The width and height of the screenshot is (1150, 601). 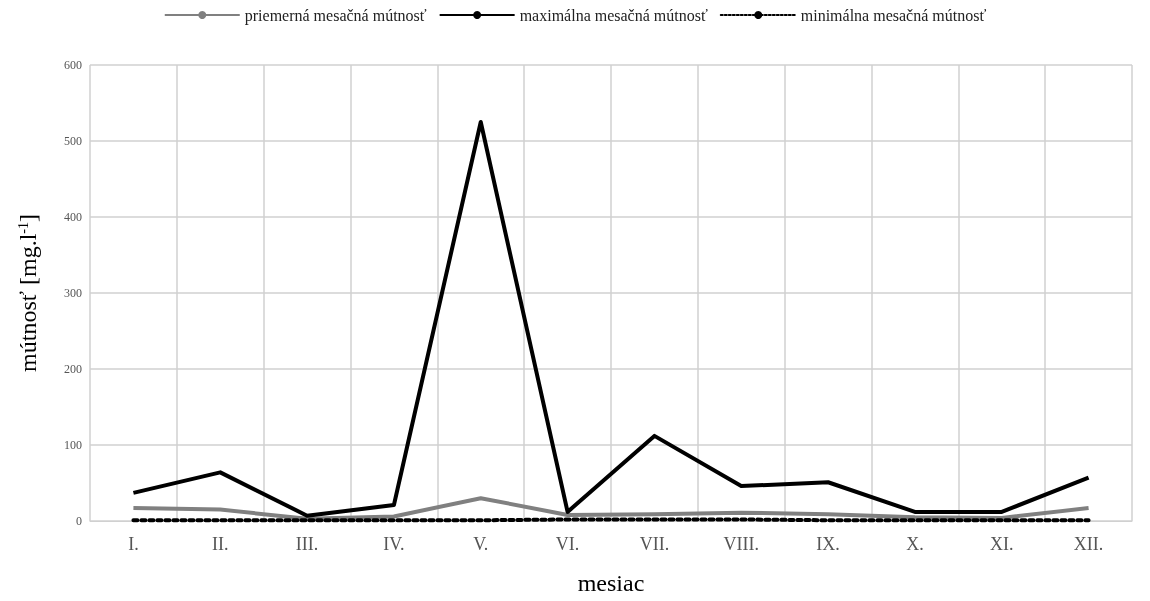 What do you see at coordinates (73, 293) in the screenshot?
I see `y-tick-label: 300` at bounding box center [73, 293].